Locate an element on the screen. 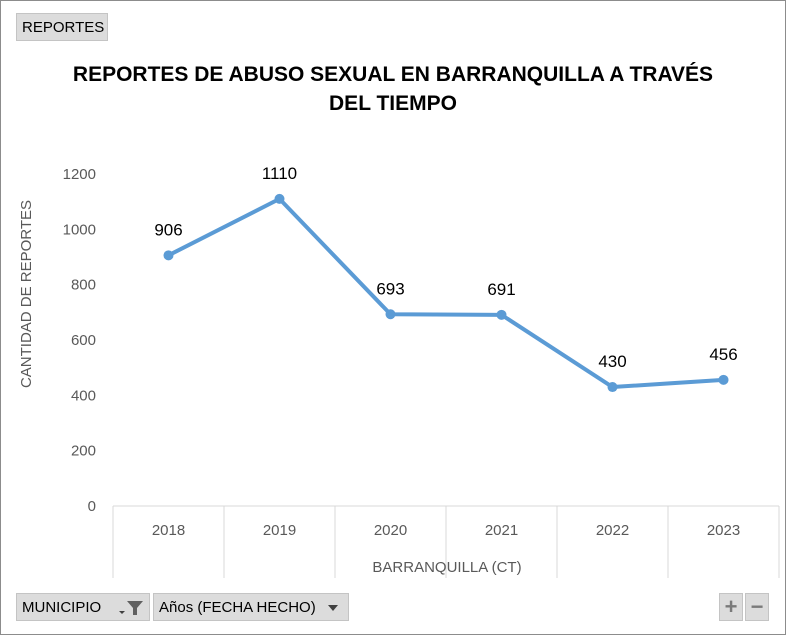 This screenshot has height=635, width=786. x-tick-label: 2021 is located at coordinates (501, 530).